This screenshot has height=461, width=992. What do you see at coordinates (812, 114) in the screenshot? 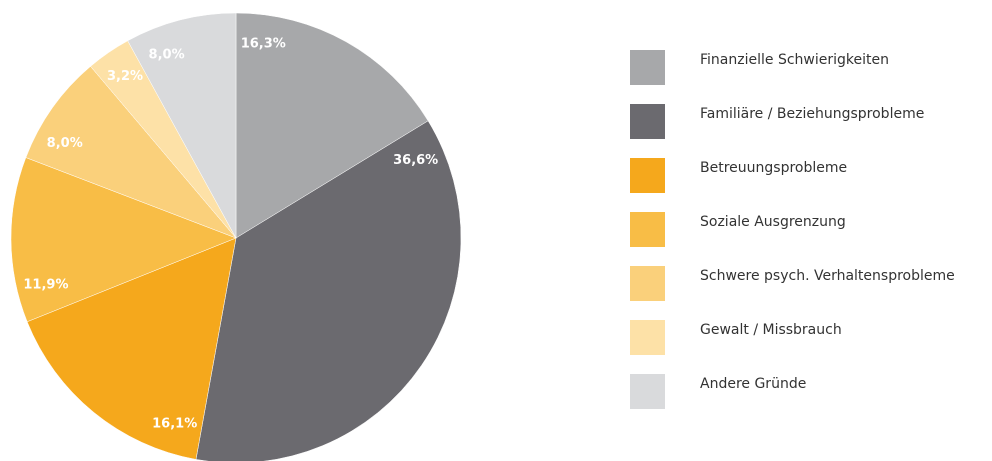
I see `legend-label: Familiäre / Beziehungsprobleme` at bounding box center [812, 114].